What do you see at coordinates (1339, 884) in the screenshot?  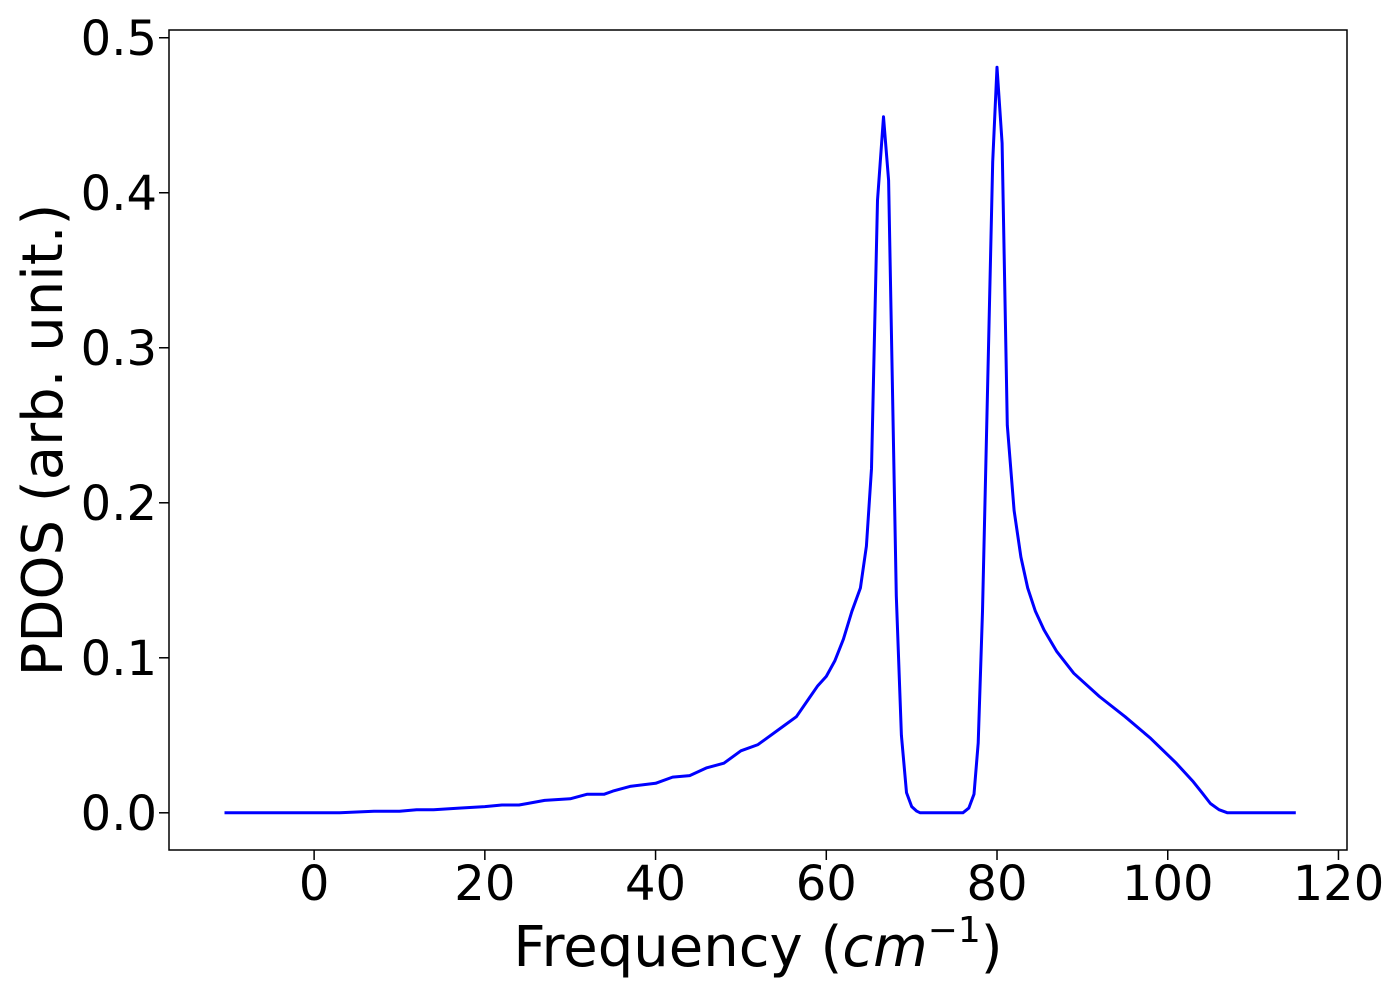 I see `x-tick-label: 120` at bounding box center [1339, 884].